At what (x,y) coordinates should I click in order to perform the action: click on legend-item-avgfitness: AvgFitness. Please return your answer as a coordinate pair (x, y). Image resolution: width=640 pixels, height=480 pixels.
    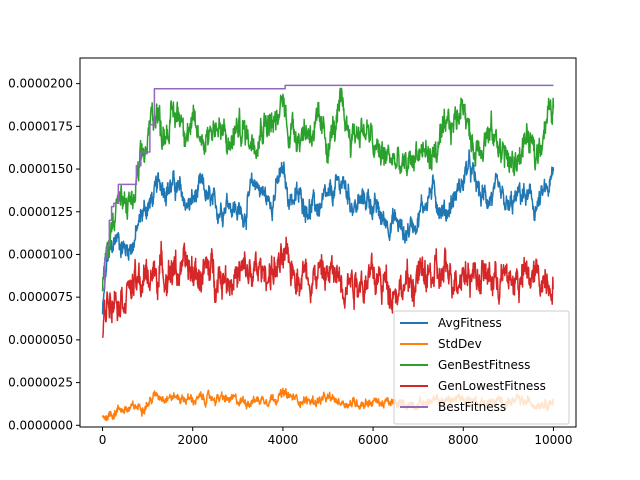
    Looking at the image, I should click on (451, 323).